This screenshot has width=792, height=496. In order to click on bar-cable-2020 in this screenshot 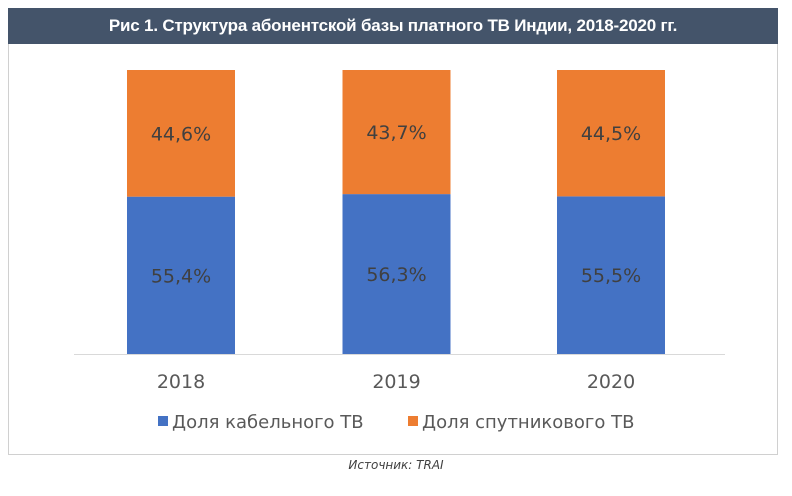, I will do `click(611, 275)`.